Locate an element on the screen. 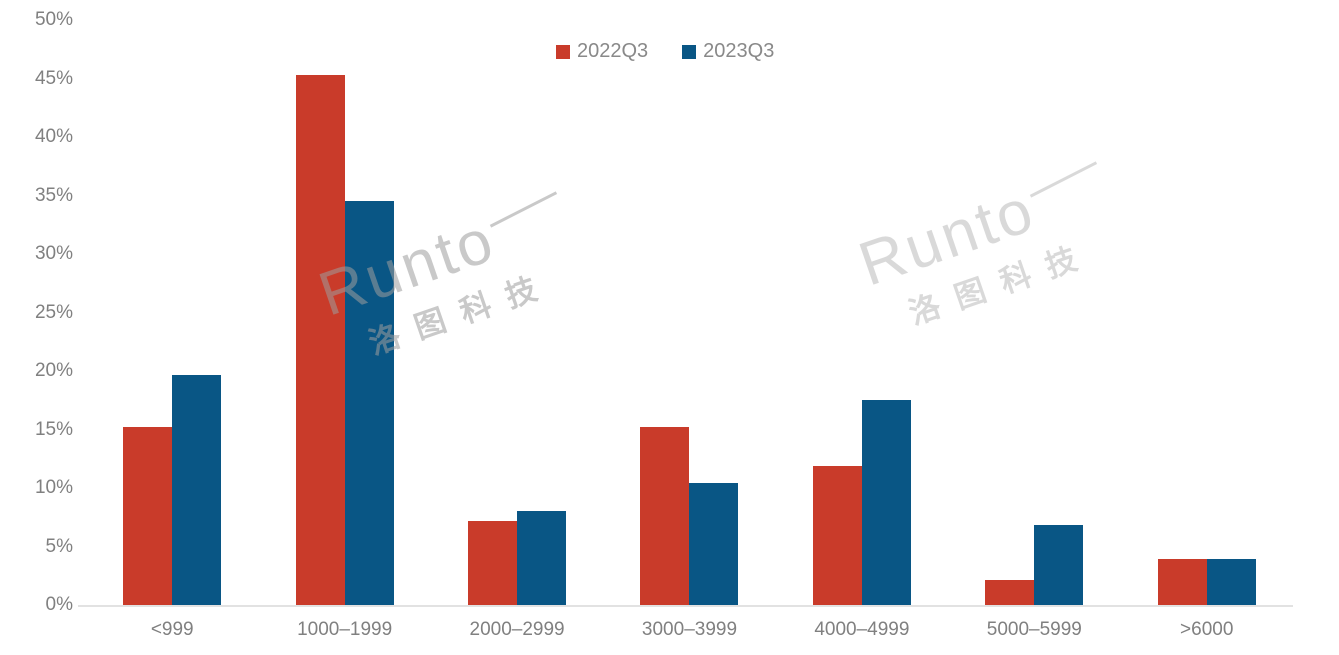 The width and height of the screenshot is (1339, 655). y-tick-label: 10% is located at coordinates (53, 487).